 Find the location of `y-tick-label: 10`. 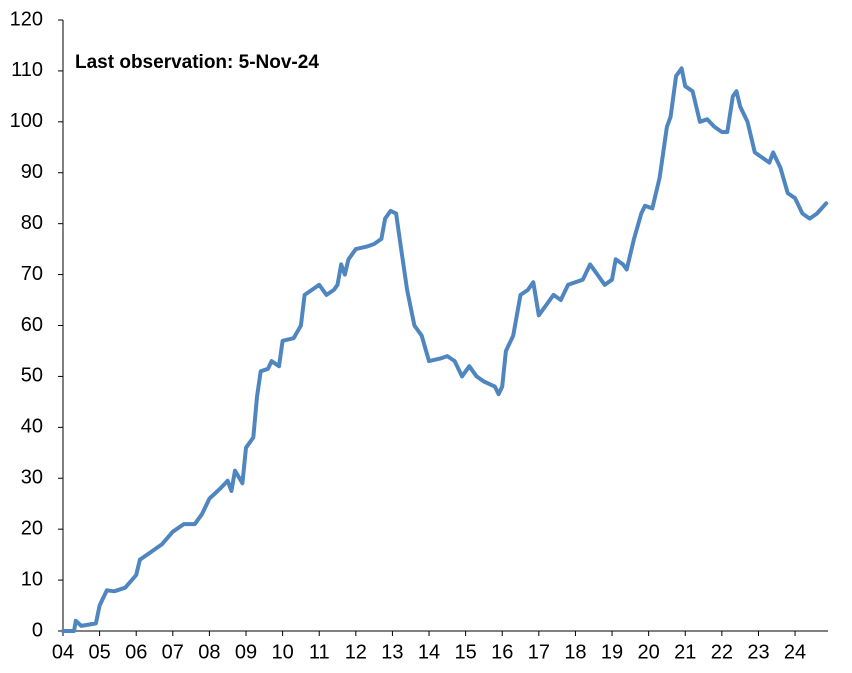

y-tick-label: 10 is located at coordinates (32, 579).